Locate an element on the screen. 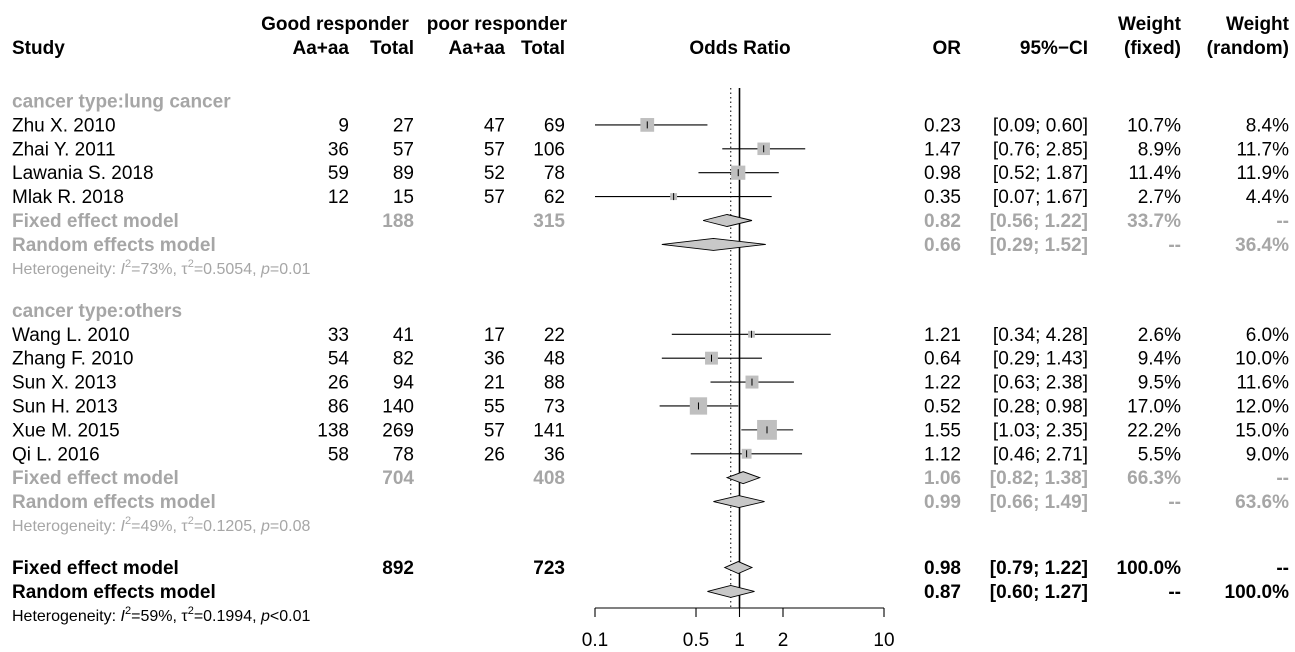 The height and width of the screenshot is (652, 1295). or-value: 1.55 is located at coordinates (942, 430).